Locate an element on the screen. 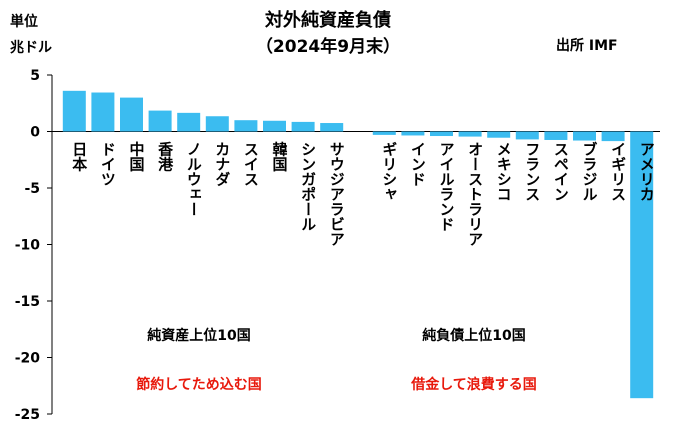 This screenshot has width=680, height=445. category-label: インド is located at coordinates (418, 164).